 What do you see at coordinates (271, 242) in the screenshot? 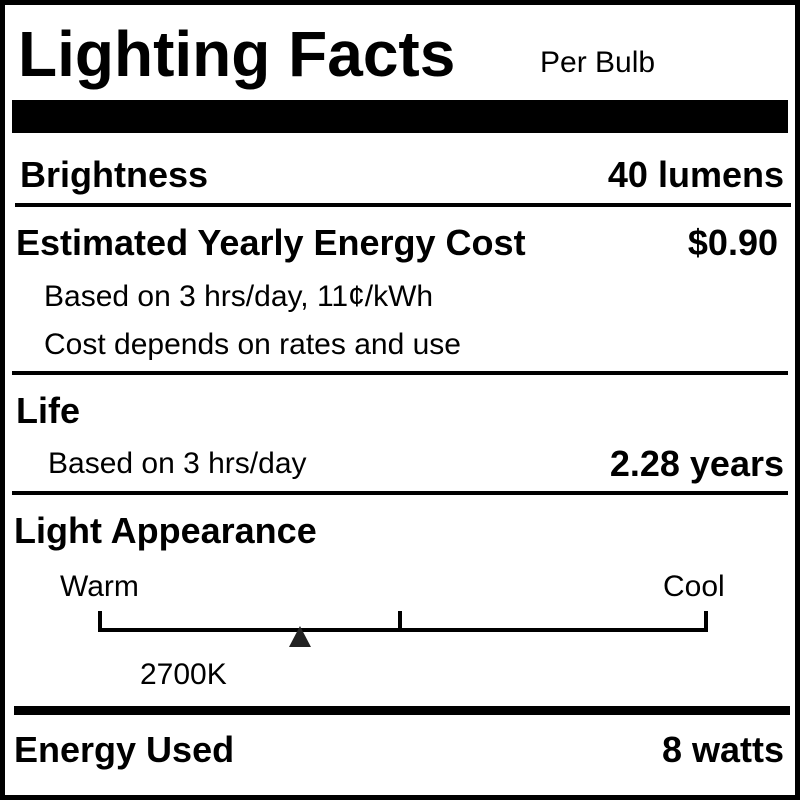
I see `cost-label: Estimated Yearly Energy Cost` at bounding box center [271, 242].